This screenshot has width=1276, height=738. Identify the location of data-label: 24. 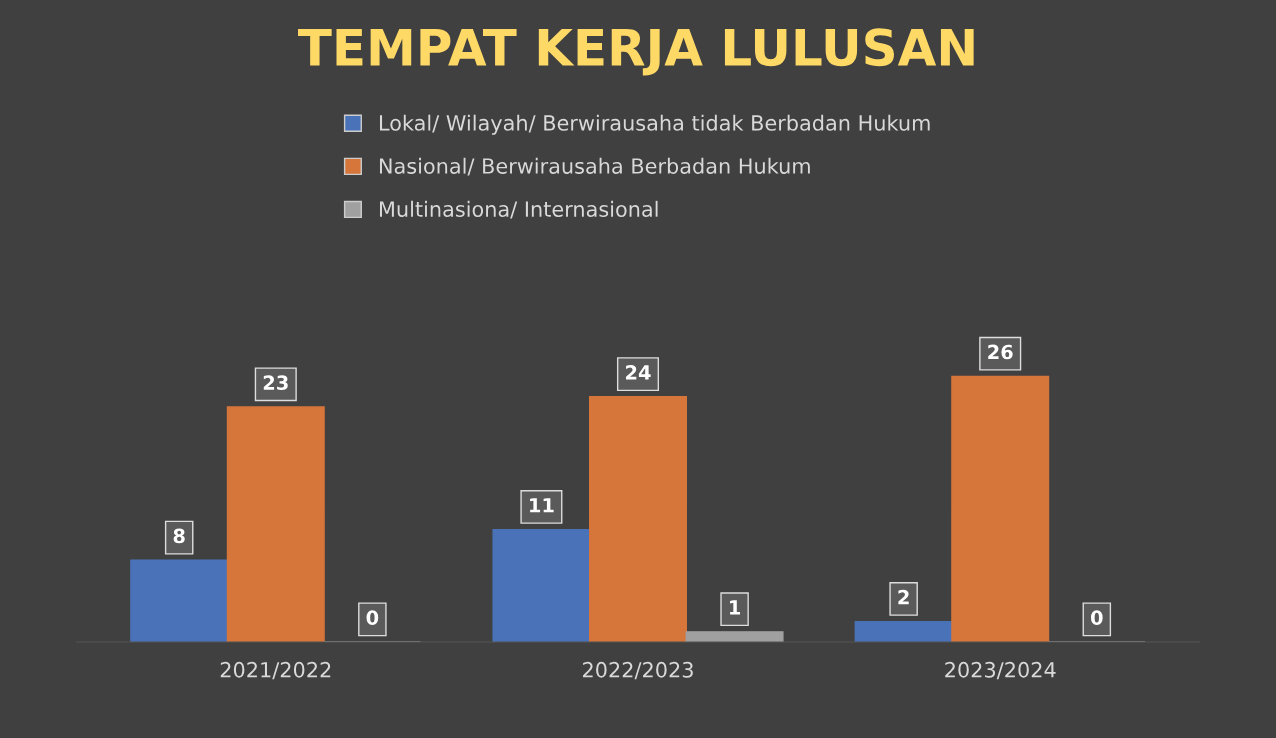
(638, 372).